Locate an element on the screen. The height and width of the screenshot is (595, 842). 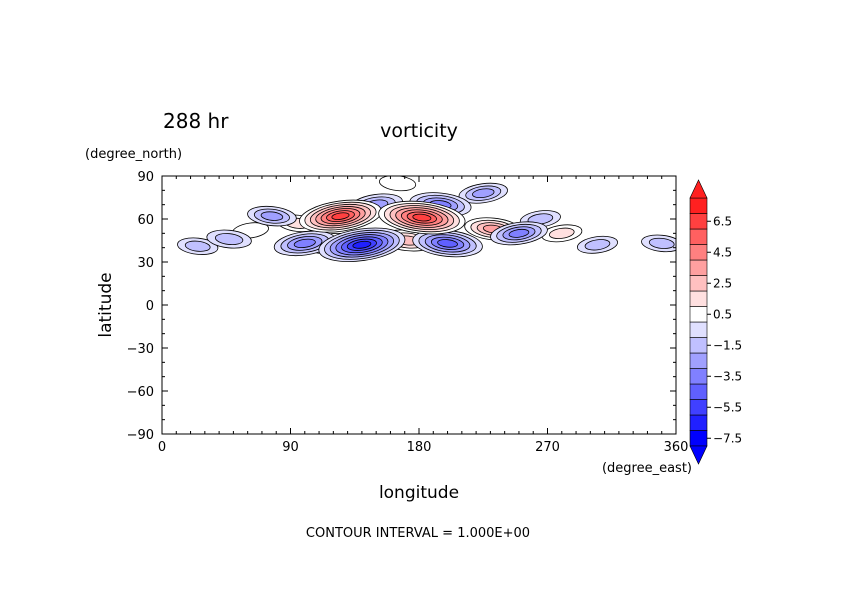
colorbar-tick-label: −1.5 is located at coordinates (727, 345).